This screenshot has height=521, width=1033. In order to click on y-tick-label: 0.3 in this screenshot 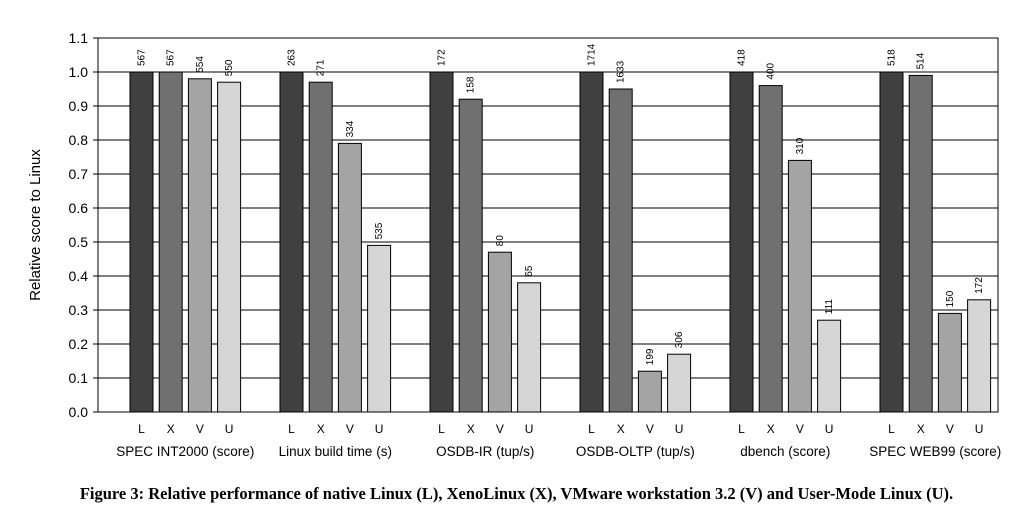, I will do `click(79, 310)`.